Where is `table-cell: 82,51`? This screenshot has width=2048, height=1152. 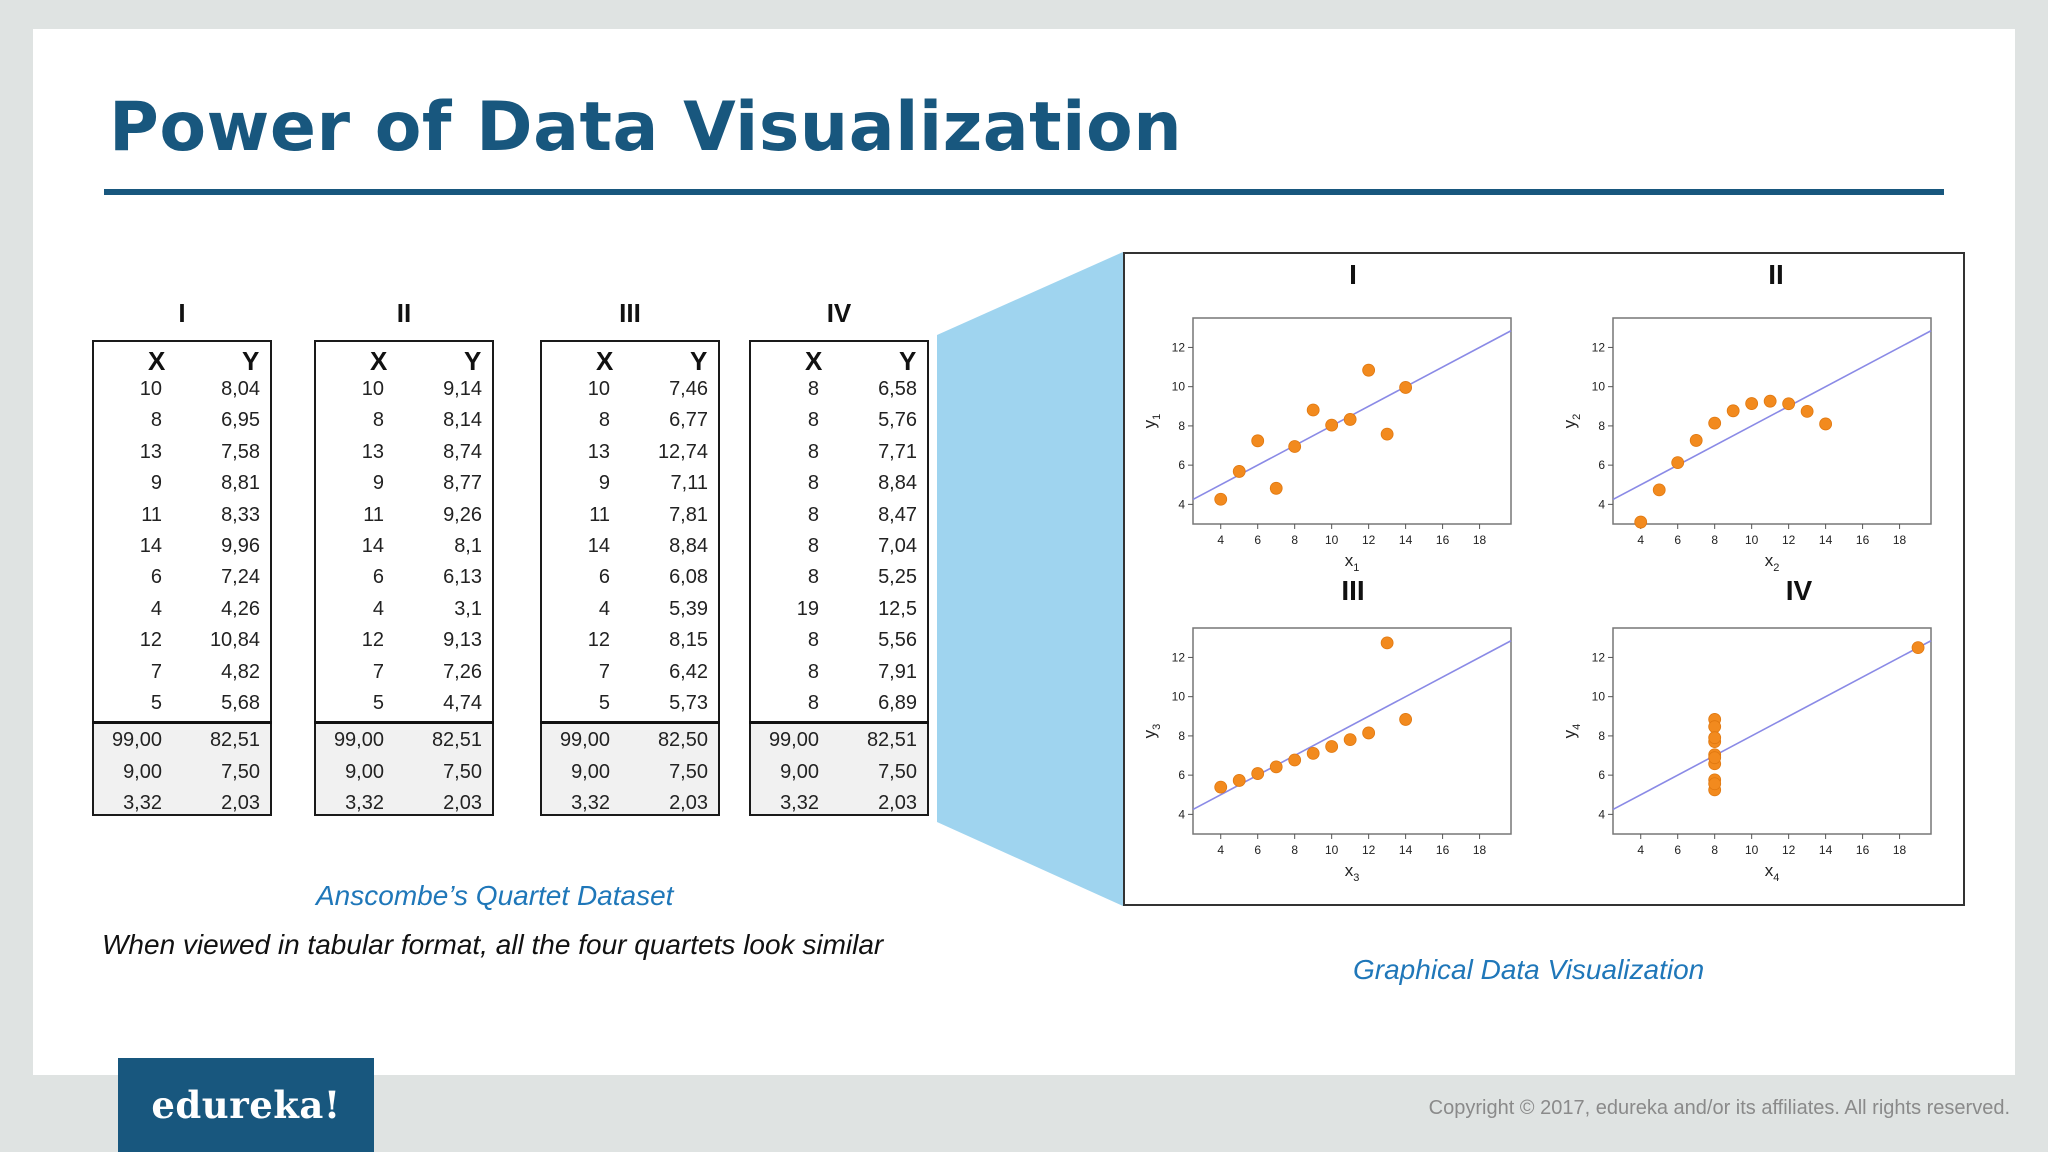
table-cell: 82,51 is located at coordinates (891, 740).